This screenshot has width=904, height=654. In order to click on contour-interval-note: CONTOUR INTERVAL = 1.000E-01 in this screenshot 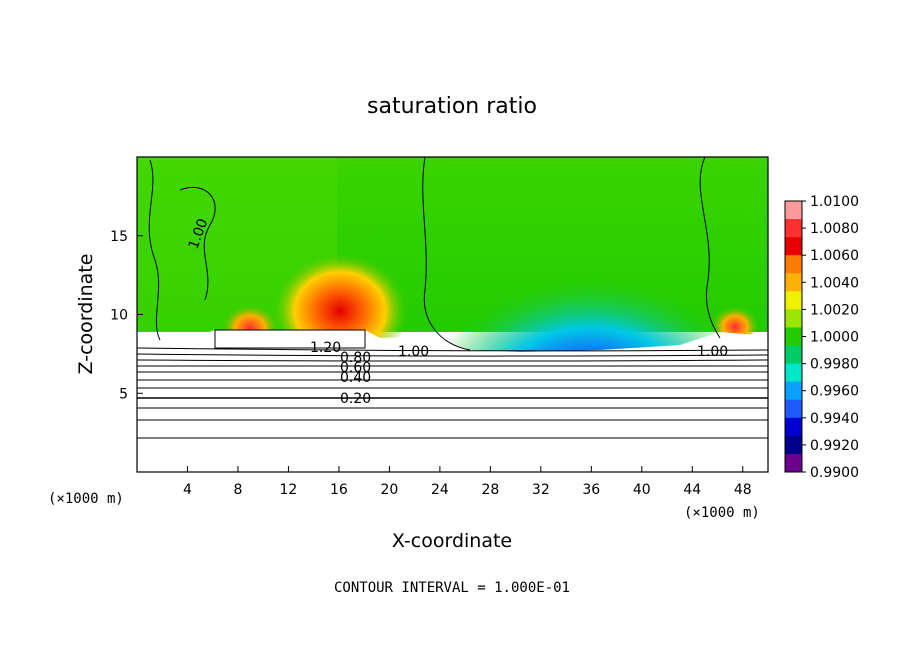, I will do `click(452, 588)`.